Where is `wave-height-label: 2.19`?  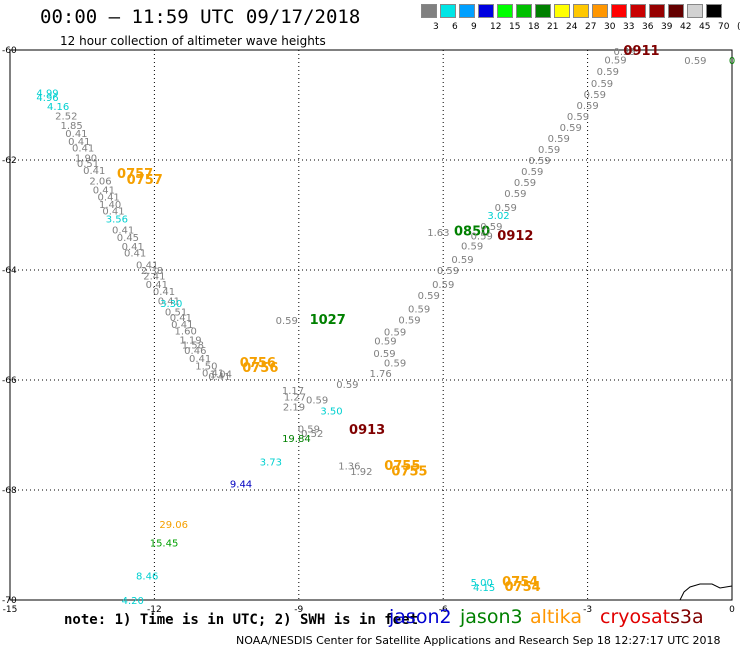
wave-height-label: 2.19 is located at coordinates (294, 407).